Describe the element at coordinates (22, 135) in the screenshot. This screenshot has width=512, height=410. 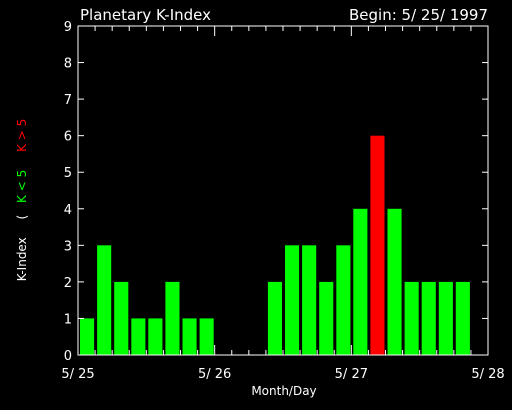
I see `y-axis-label-storm: K > 5` at that location.